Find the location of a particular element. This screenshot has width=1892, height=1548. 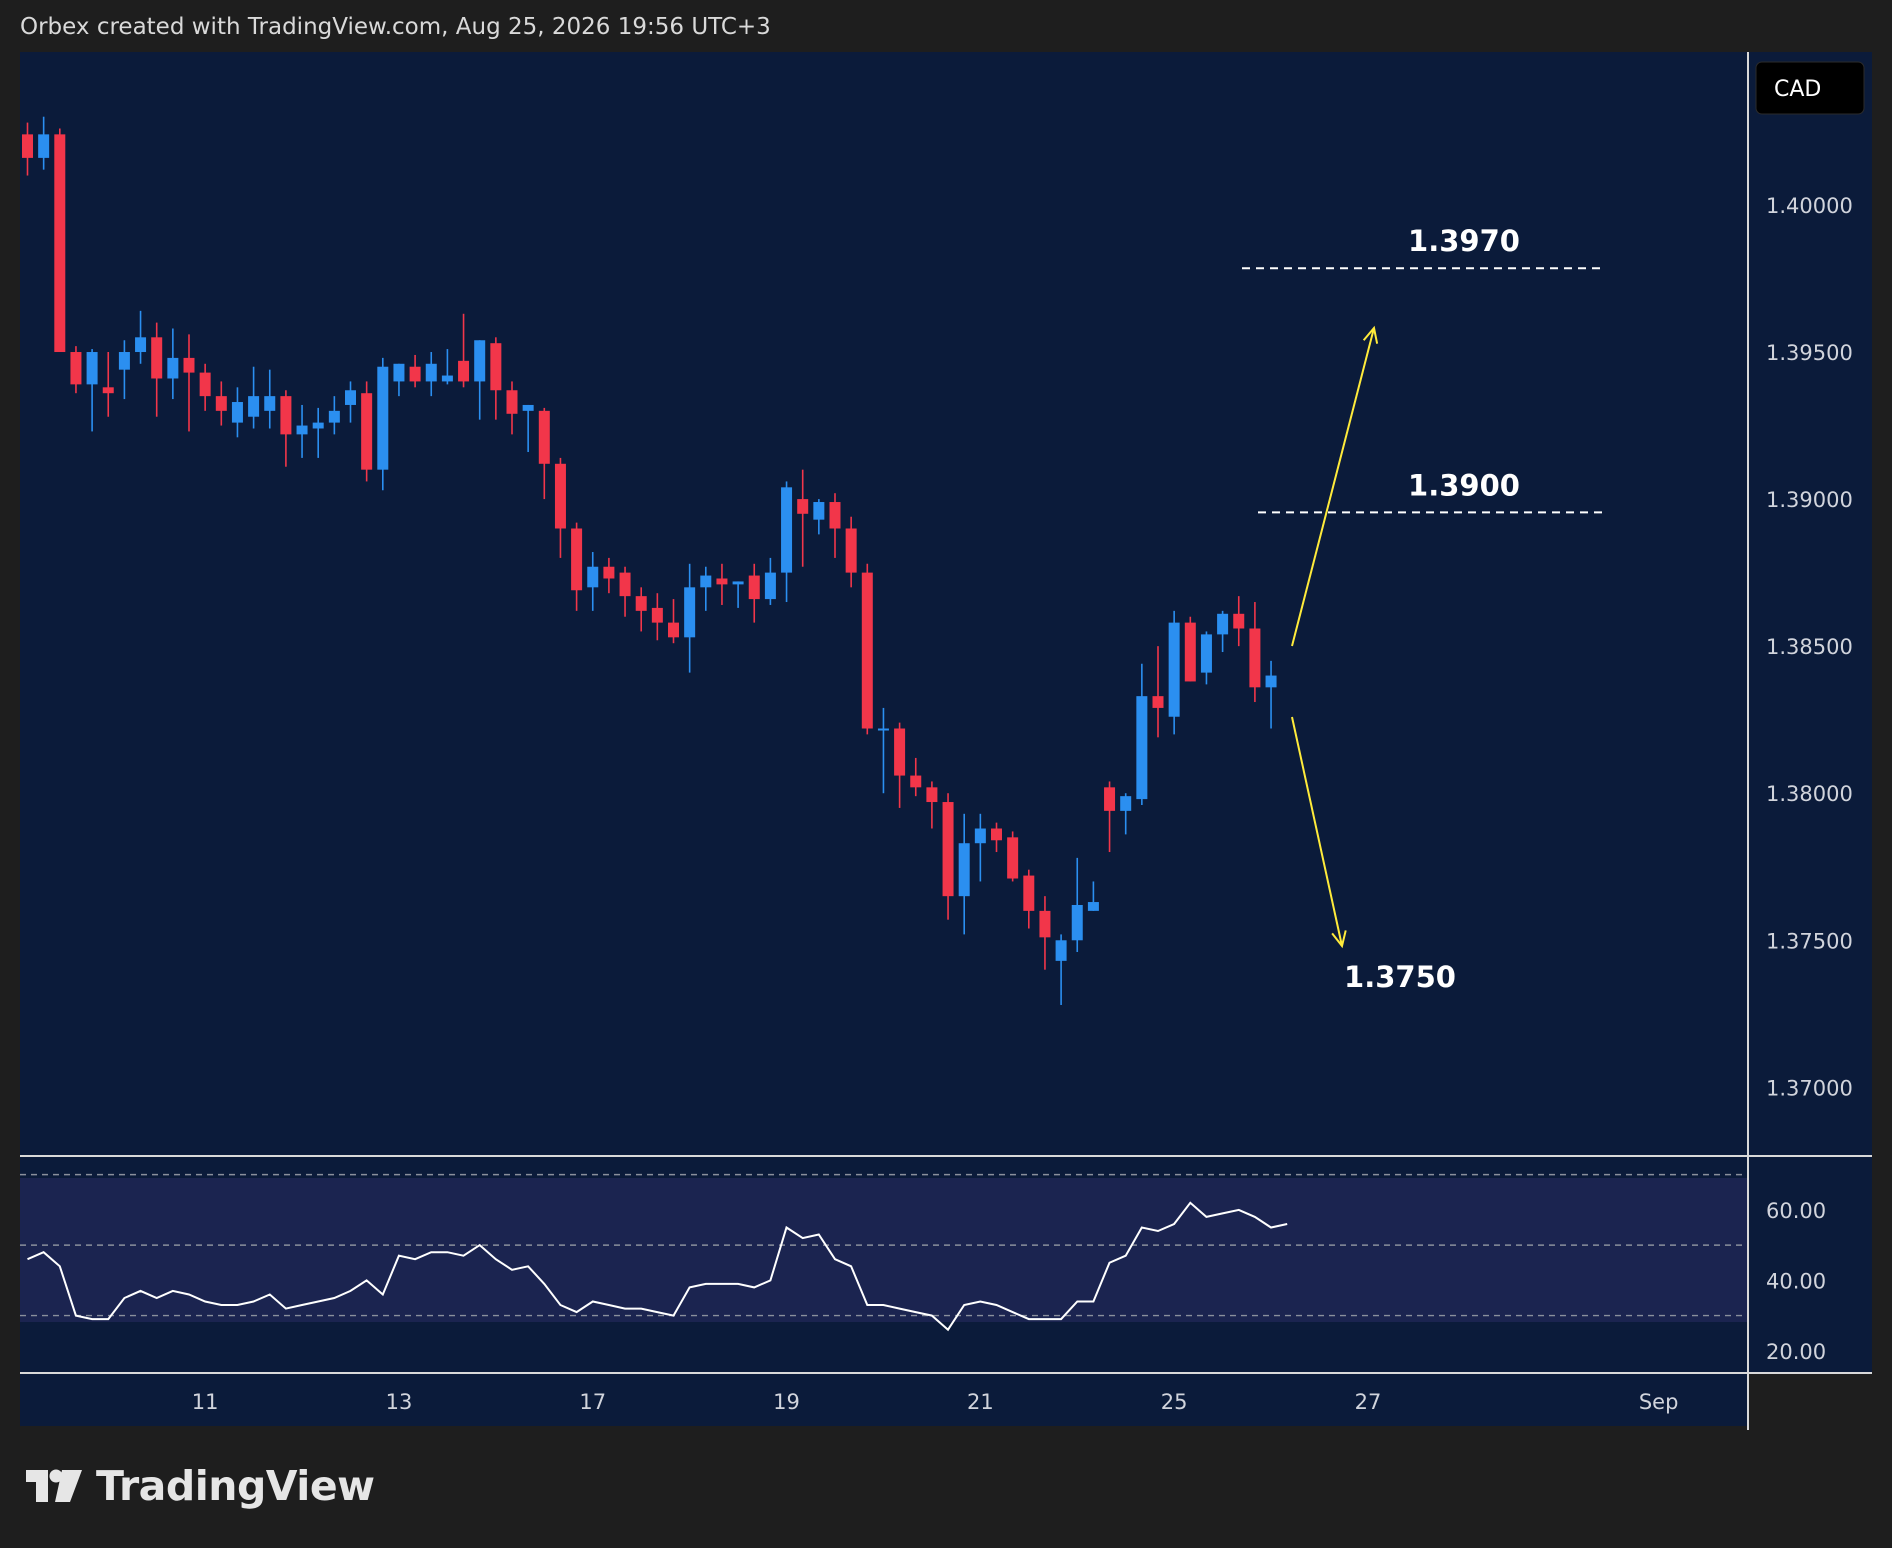

price-tick-label: 1.39500 is located at coordinates (1809, 353).